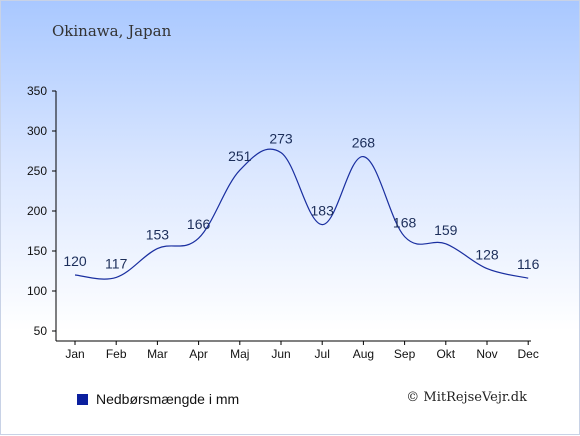 This screenshot has width=580, height=436. Describe the element at coordinates (37, 171) in the screenshot. I see `y-tick-label: 250` at that location.